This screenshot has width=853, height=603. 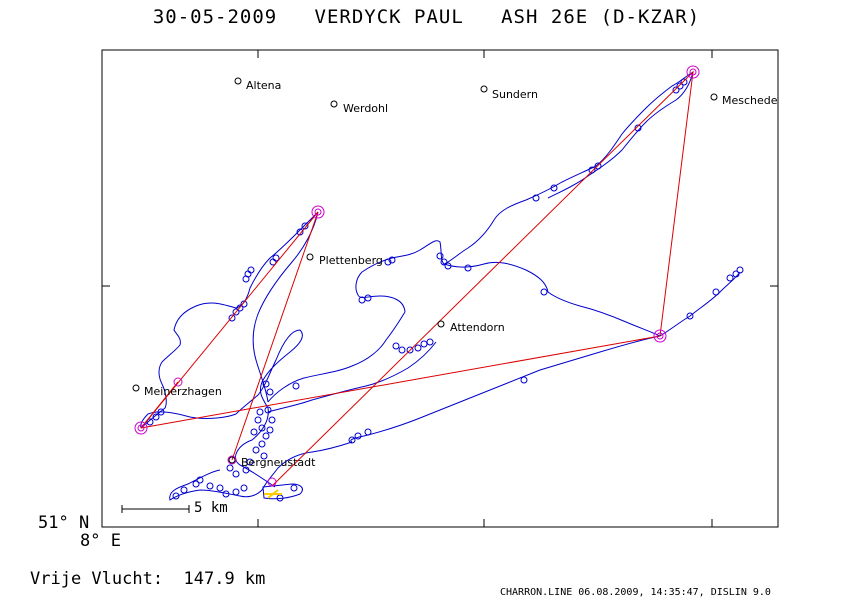 What do you see at coordinates (351, 260) in the screenshot?
I see `town-label-plettenberg: Plettenberg` at bounding box center [351, 260].